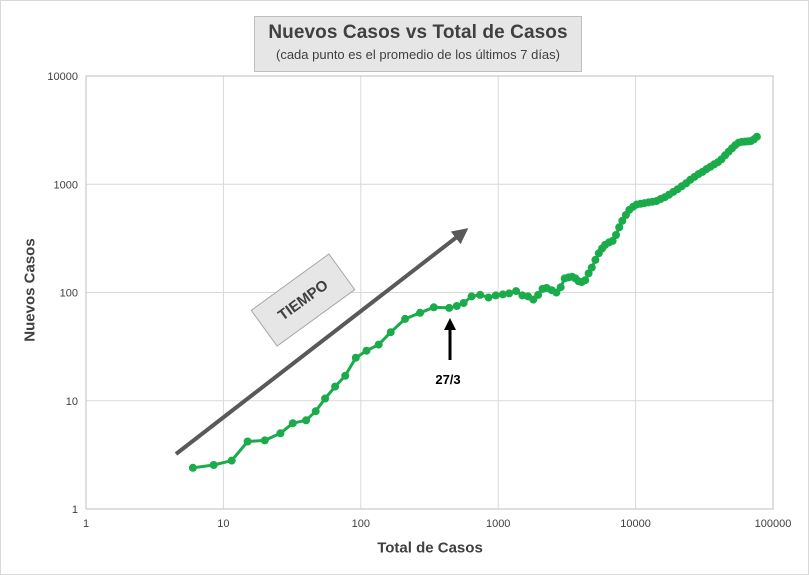 The width and height of the screenshot is (809, 575). I want to click on x-tick-label: 100, so click(361, 524).